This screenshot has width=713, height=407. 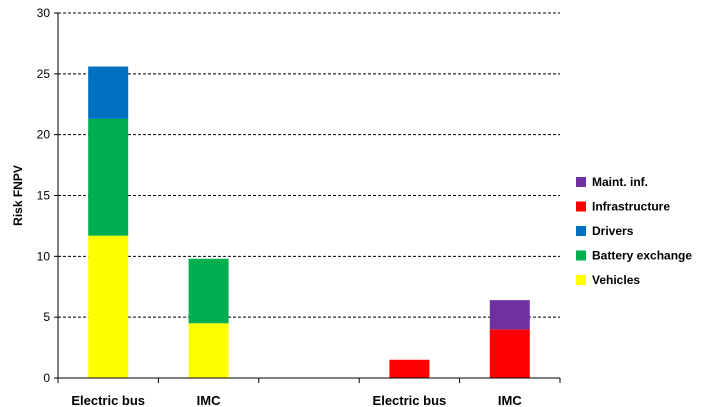 What do you see at coordinates (581, 255) in the screenshot?
I see `legend-swatch-battery-exchange` at bounding box center [581, 255].